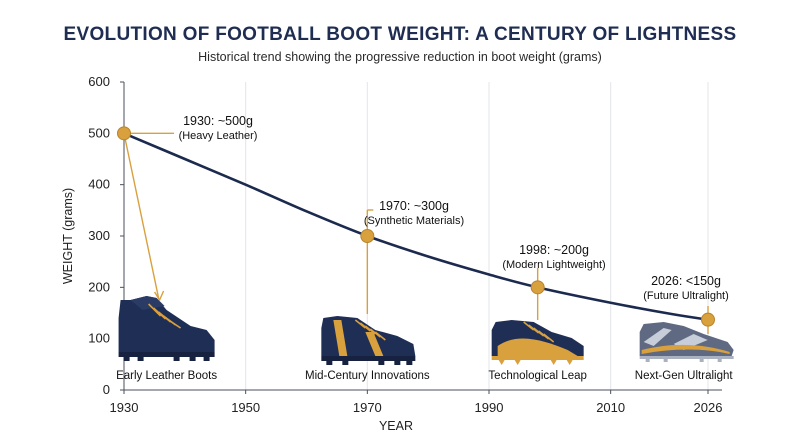 This screenshot has width=800, height=447. I want to click on y-tick-label-500: 500, so click(99, 132).